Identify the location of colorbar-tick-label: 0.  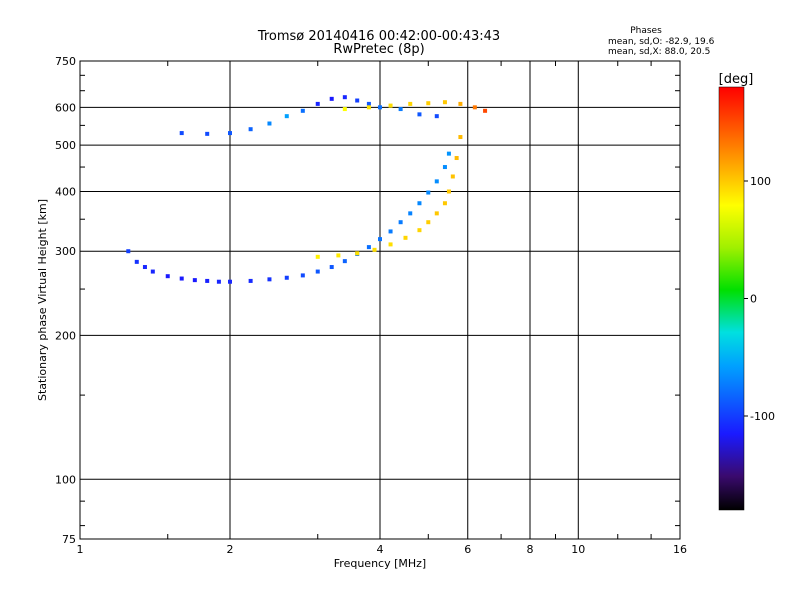
(753, 299).